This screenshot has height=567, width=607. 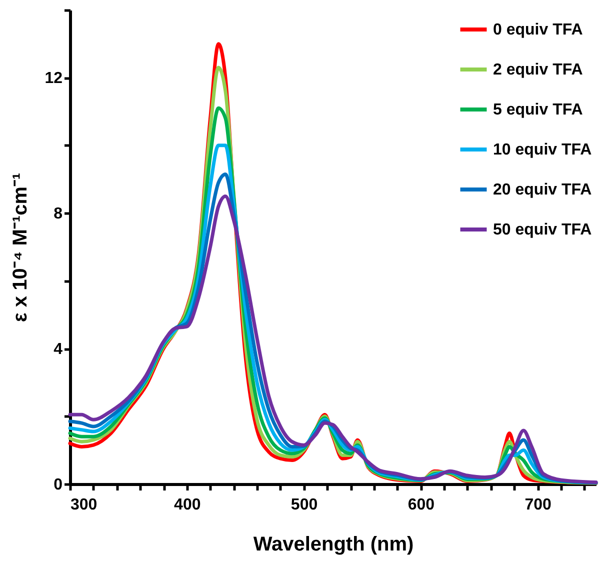 I want to click on y-tick-label: 0, so click(x=58, y=485).